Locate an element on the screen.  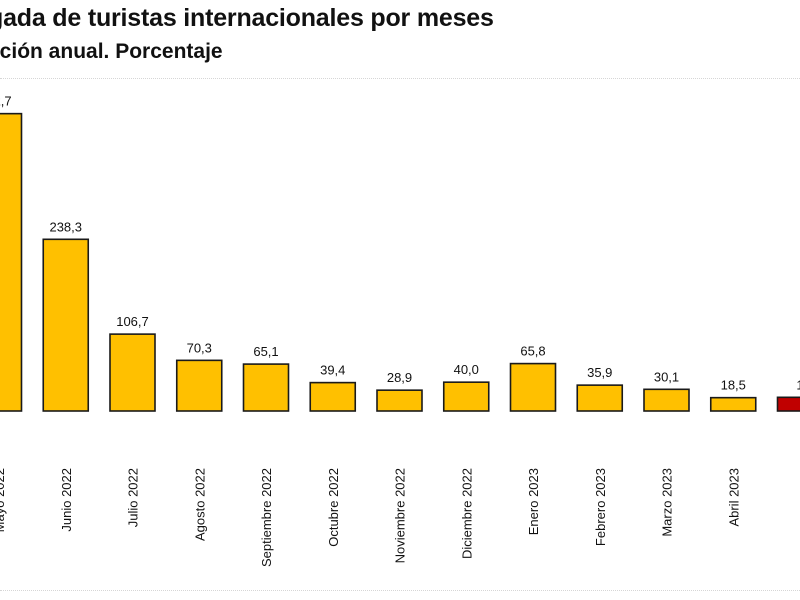
x-tick-label-11: Abril 2023 is located at coordinates (733, 497).